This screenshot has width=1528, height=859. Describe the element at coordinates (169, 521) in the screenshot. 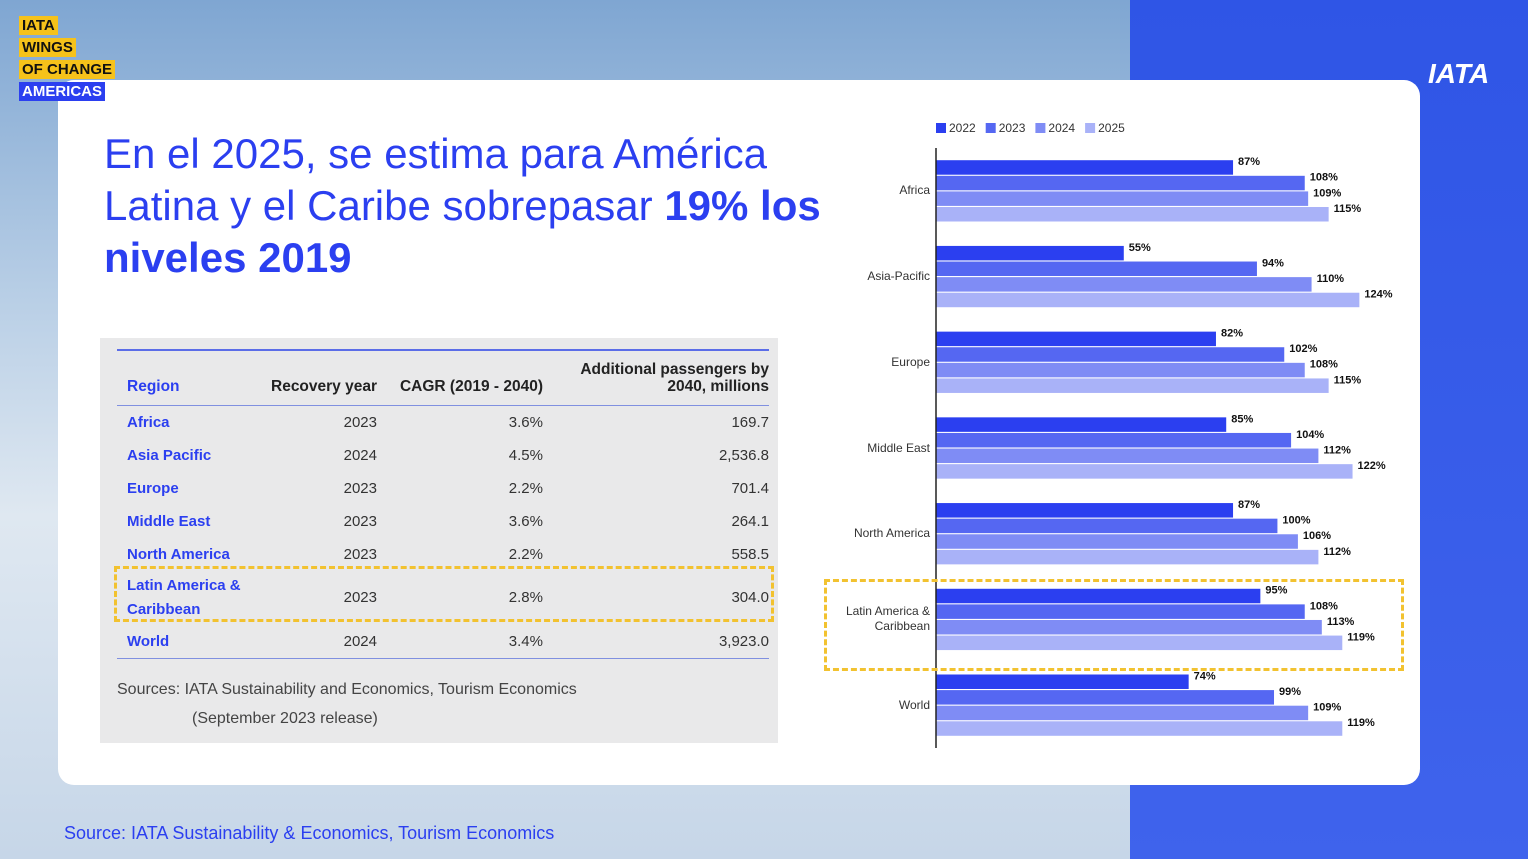

I see `table-cell: Middle East` at that location.